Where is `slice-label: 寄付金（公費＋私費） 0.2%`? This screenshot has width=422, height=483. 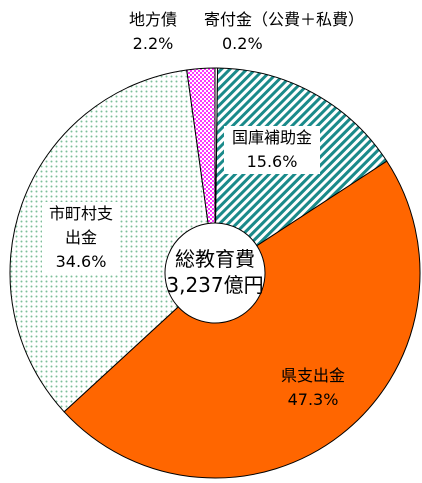 slice-label: 寄付金（公費＋私費） 0.2% is located at coordinates (309, 32).